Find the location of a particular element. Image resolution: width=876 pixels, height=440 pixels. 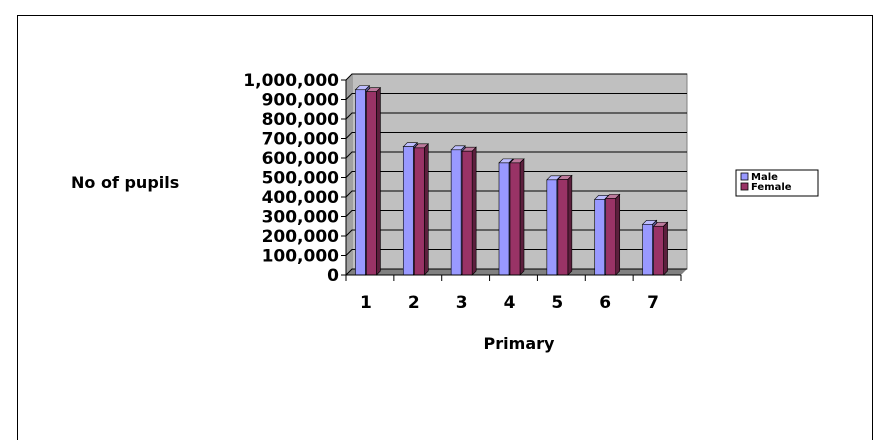

legend-swatch-female is located at coordinates (744, 186).